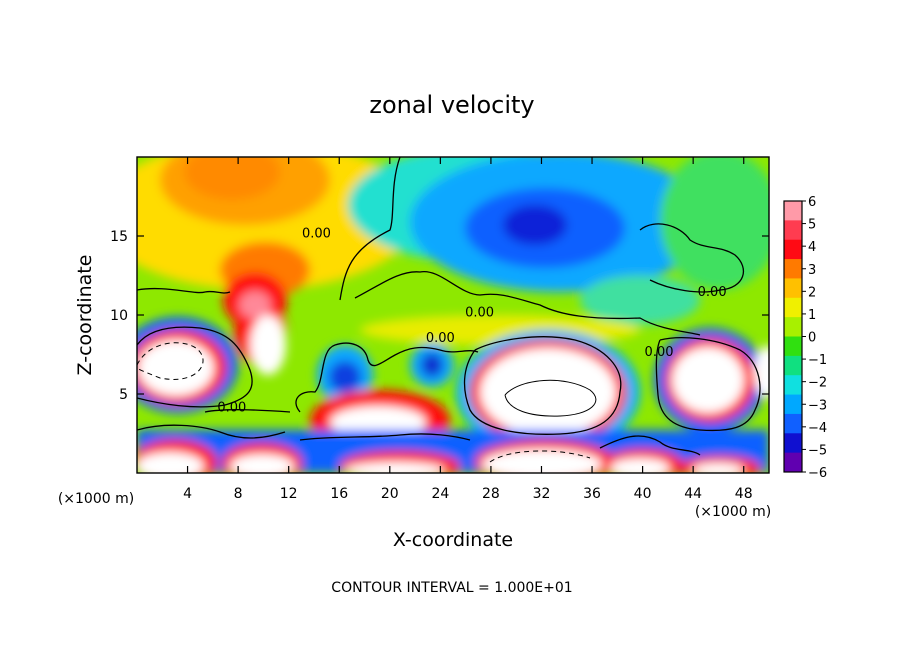 The width and height of the screenshot is (904, 654). Describe the element at coordinates (390, 494) in the screenshot. I see `x-tick-label-20: 20` at that location.